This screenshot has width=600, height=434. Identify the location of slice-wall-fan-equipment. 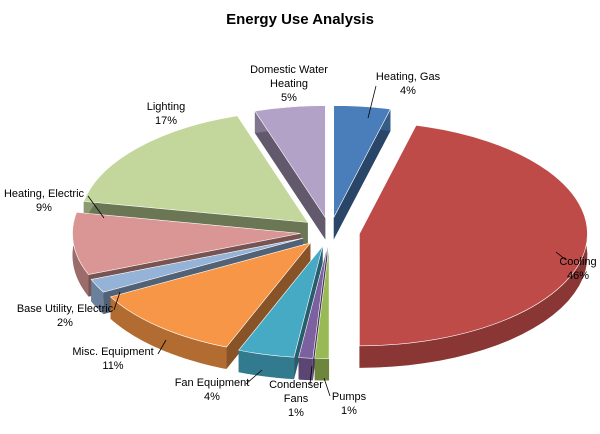
(266, 365).